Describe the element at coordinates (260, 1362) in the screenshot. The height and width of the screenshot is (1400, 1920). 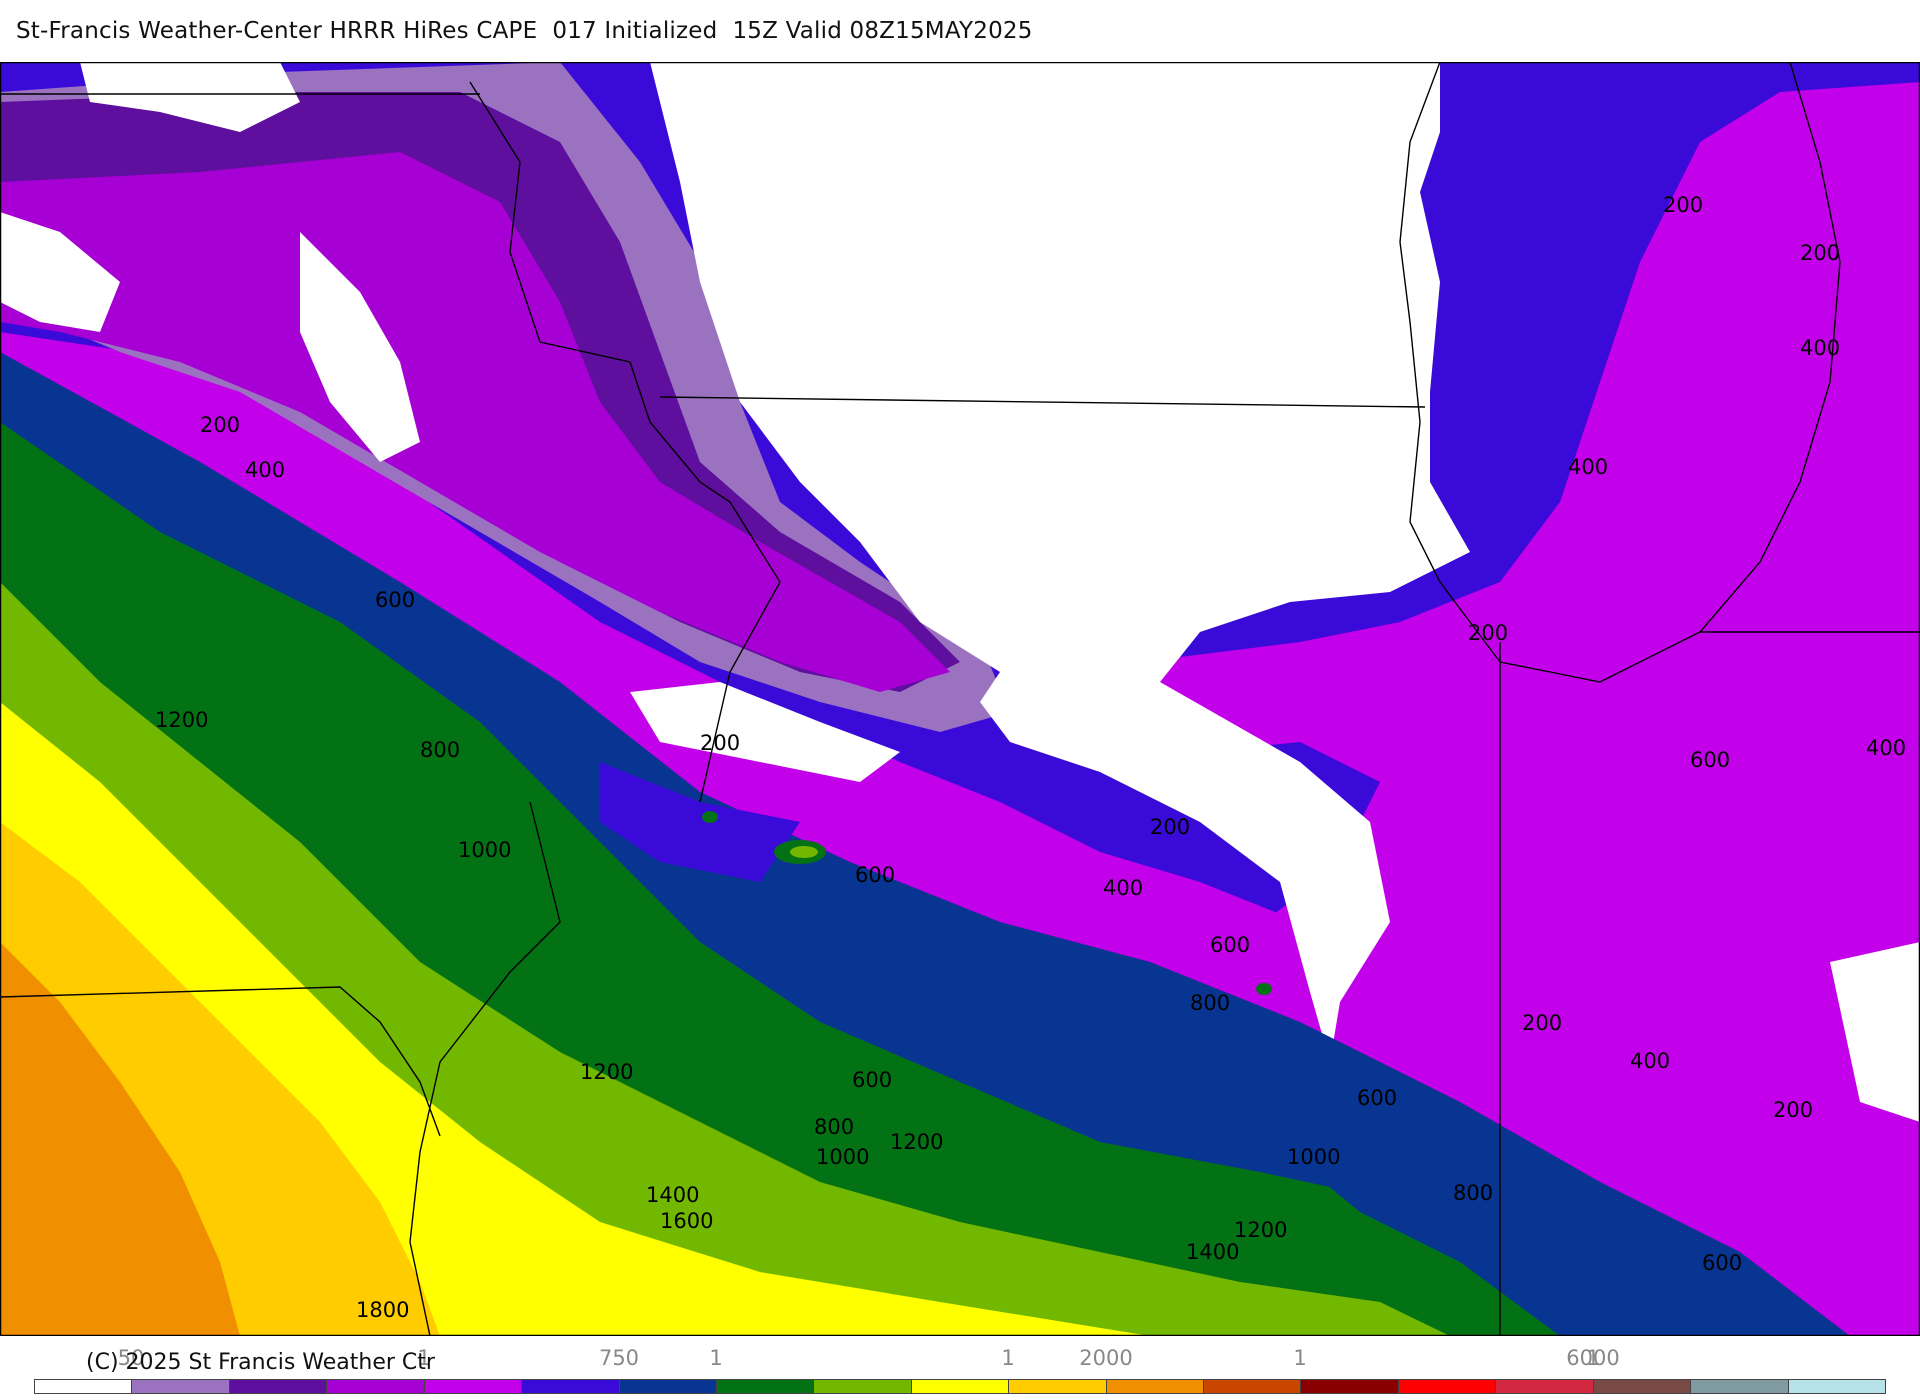
I see `copyright-notice: (C) 2025 St Francis Weather Ctr` at that location.